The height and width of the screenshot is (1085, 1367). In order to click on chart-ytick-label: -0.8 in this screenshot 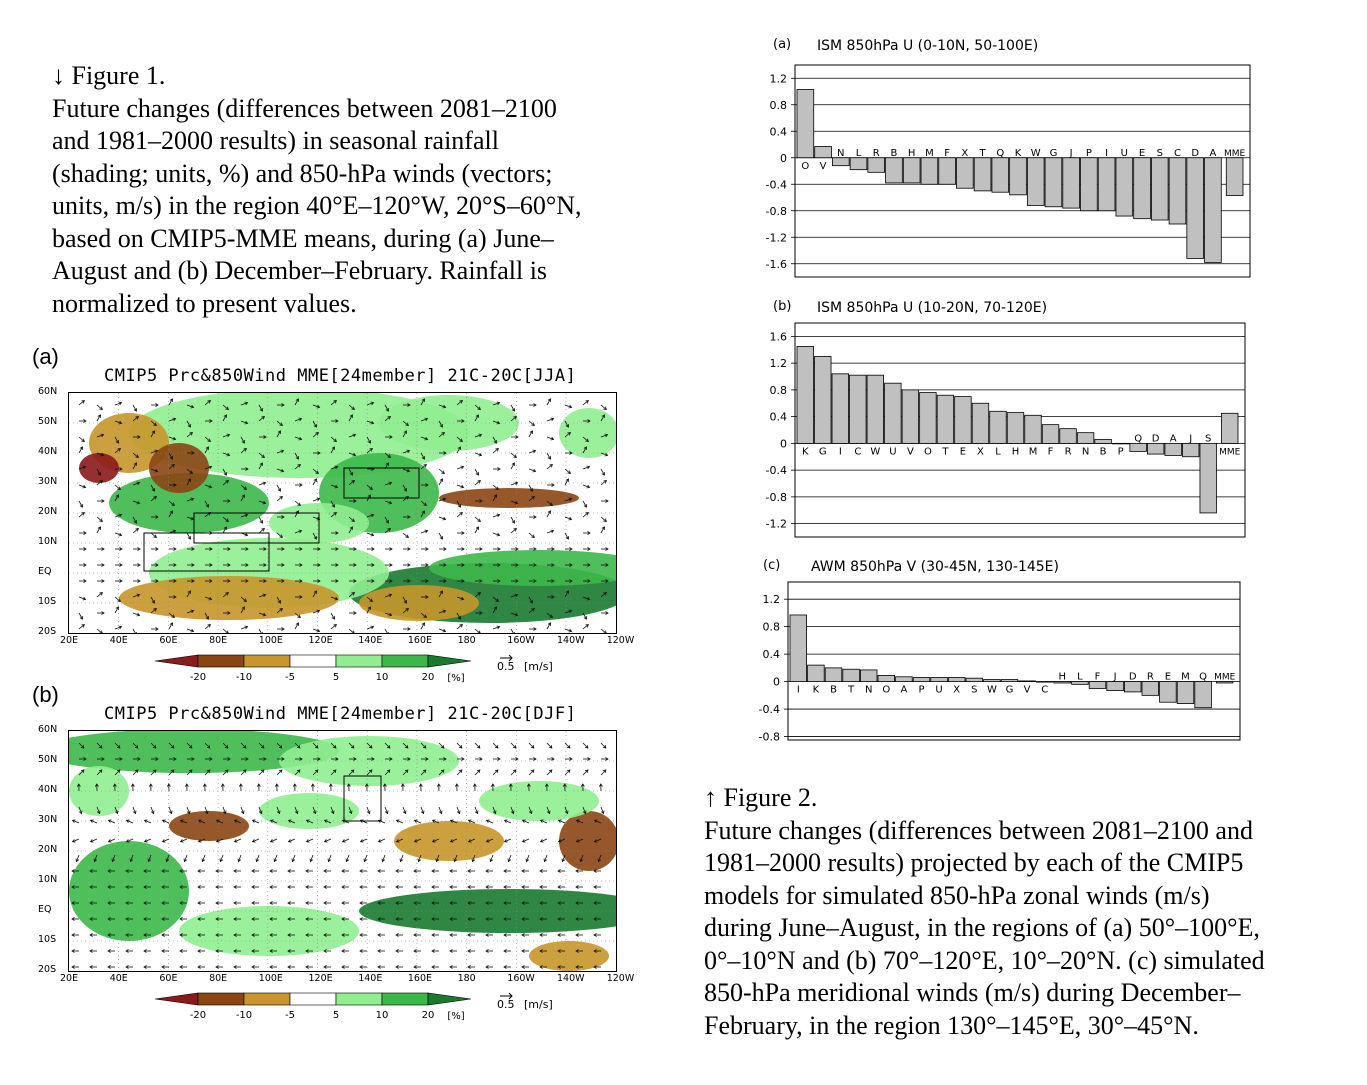, I will do `click(776, 211)`.